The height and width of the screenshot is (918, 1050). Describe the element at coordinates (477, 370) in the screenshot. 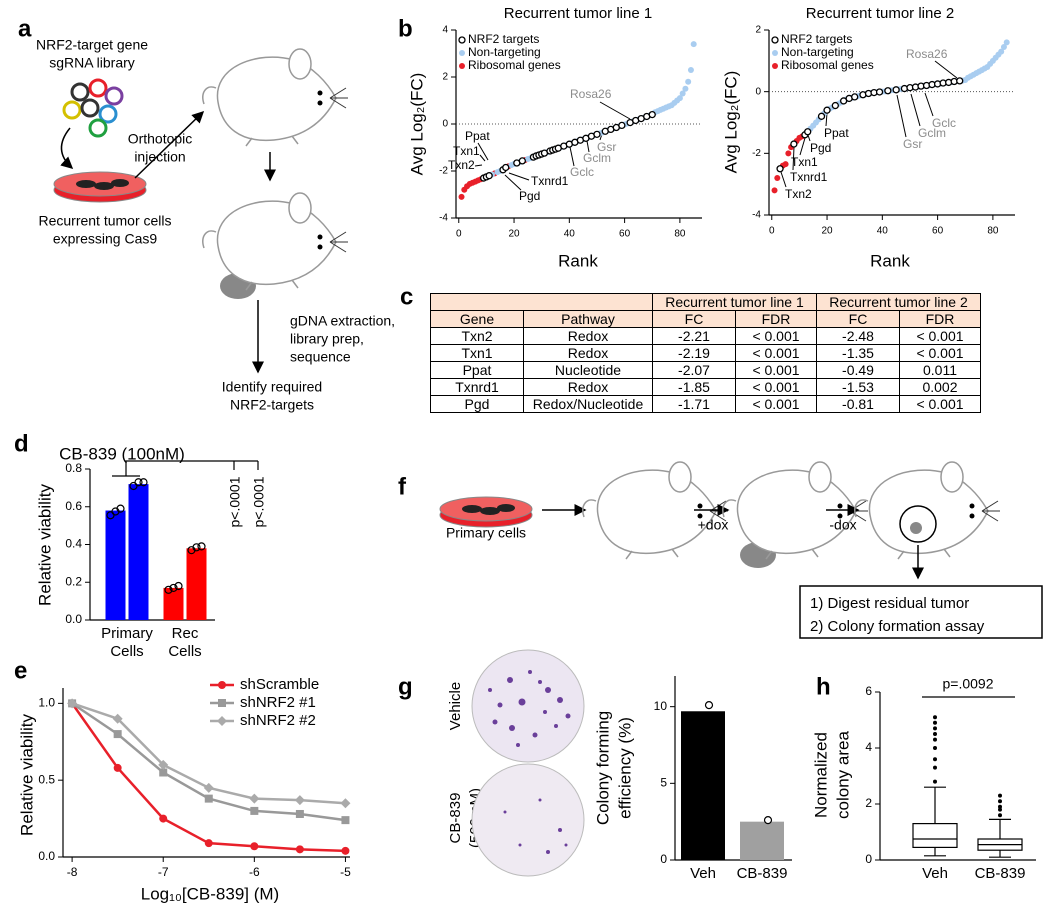

I see `table-cell: Ppat` at that location.